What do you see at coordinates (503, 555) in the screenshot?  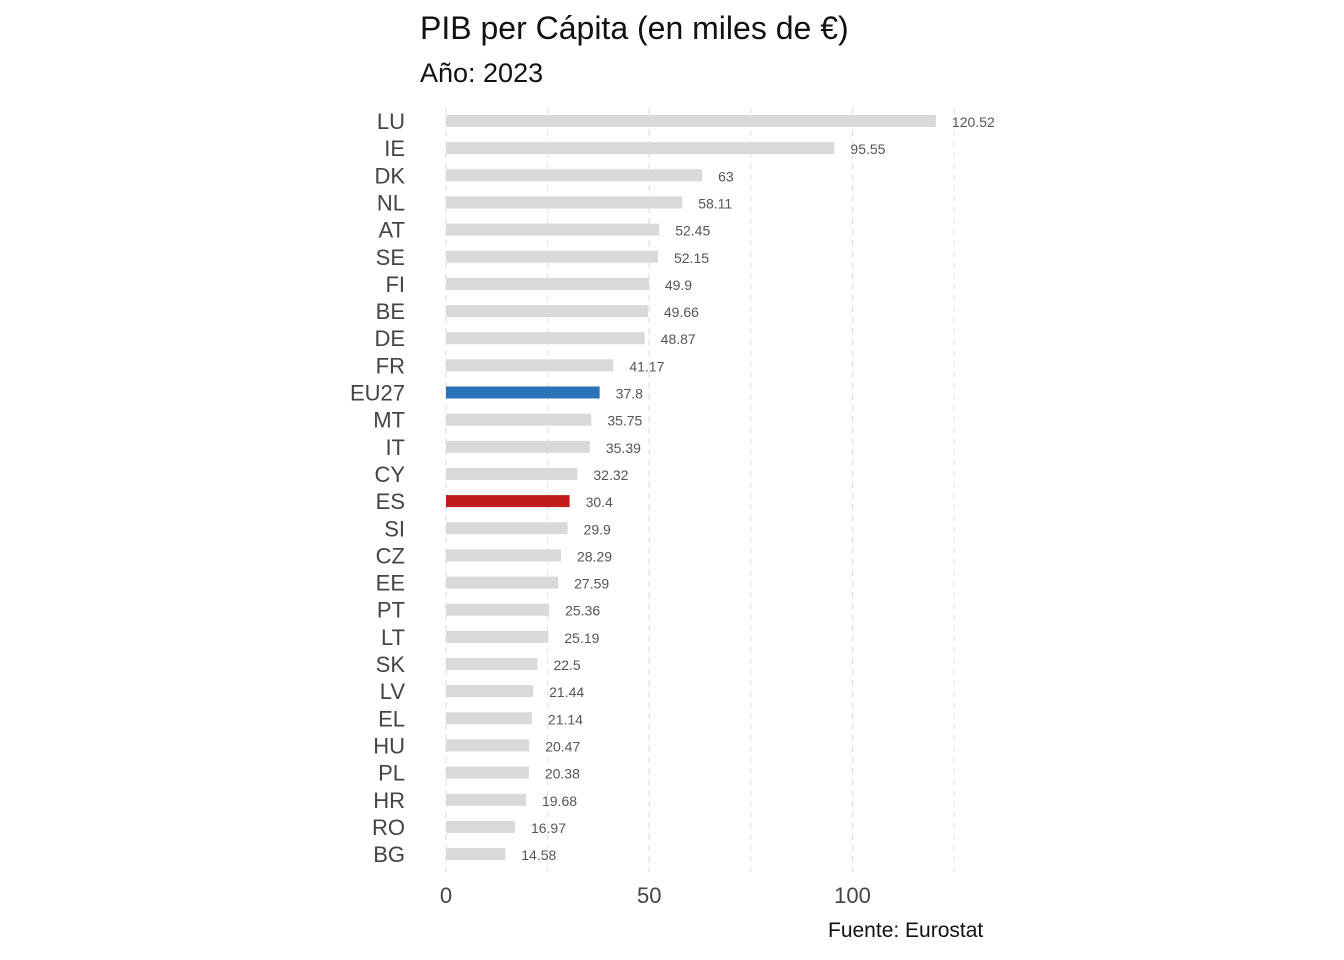 I see `bar-cz` at bounding box center [503, 555].